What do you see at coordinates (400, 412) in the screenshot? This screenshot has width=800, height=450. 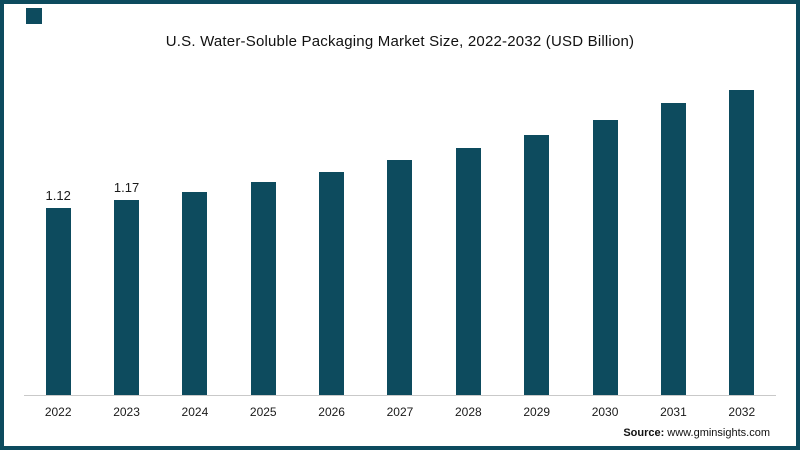 I see `x-tick-label-2027: 2027` at bounding box center [400, 412].